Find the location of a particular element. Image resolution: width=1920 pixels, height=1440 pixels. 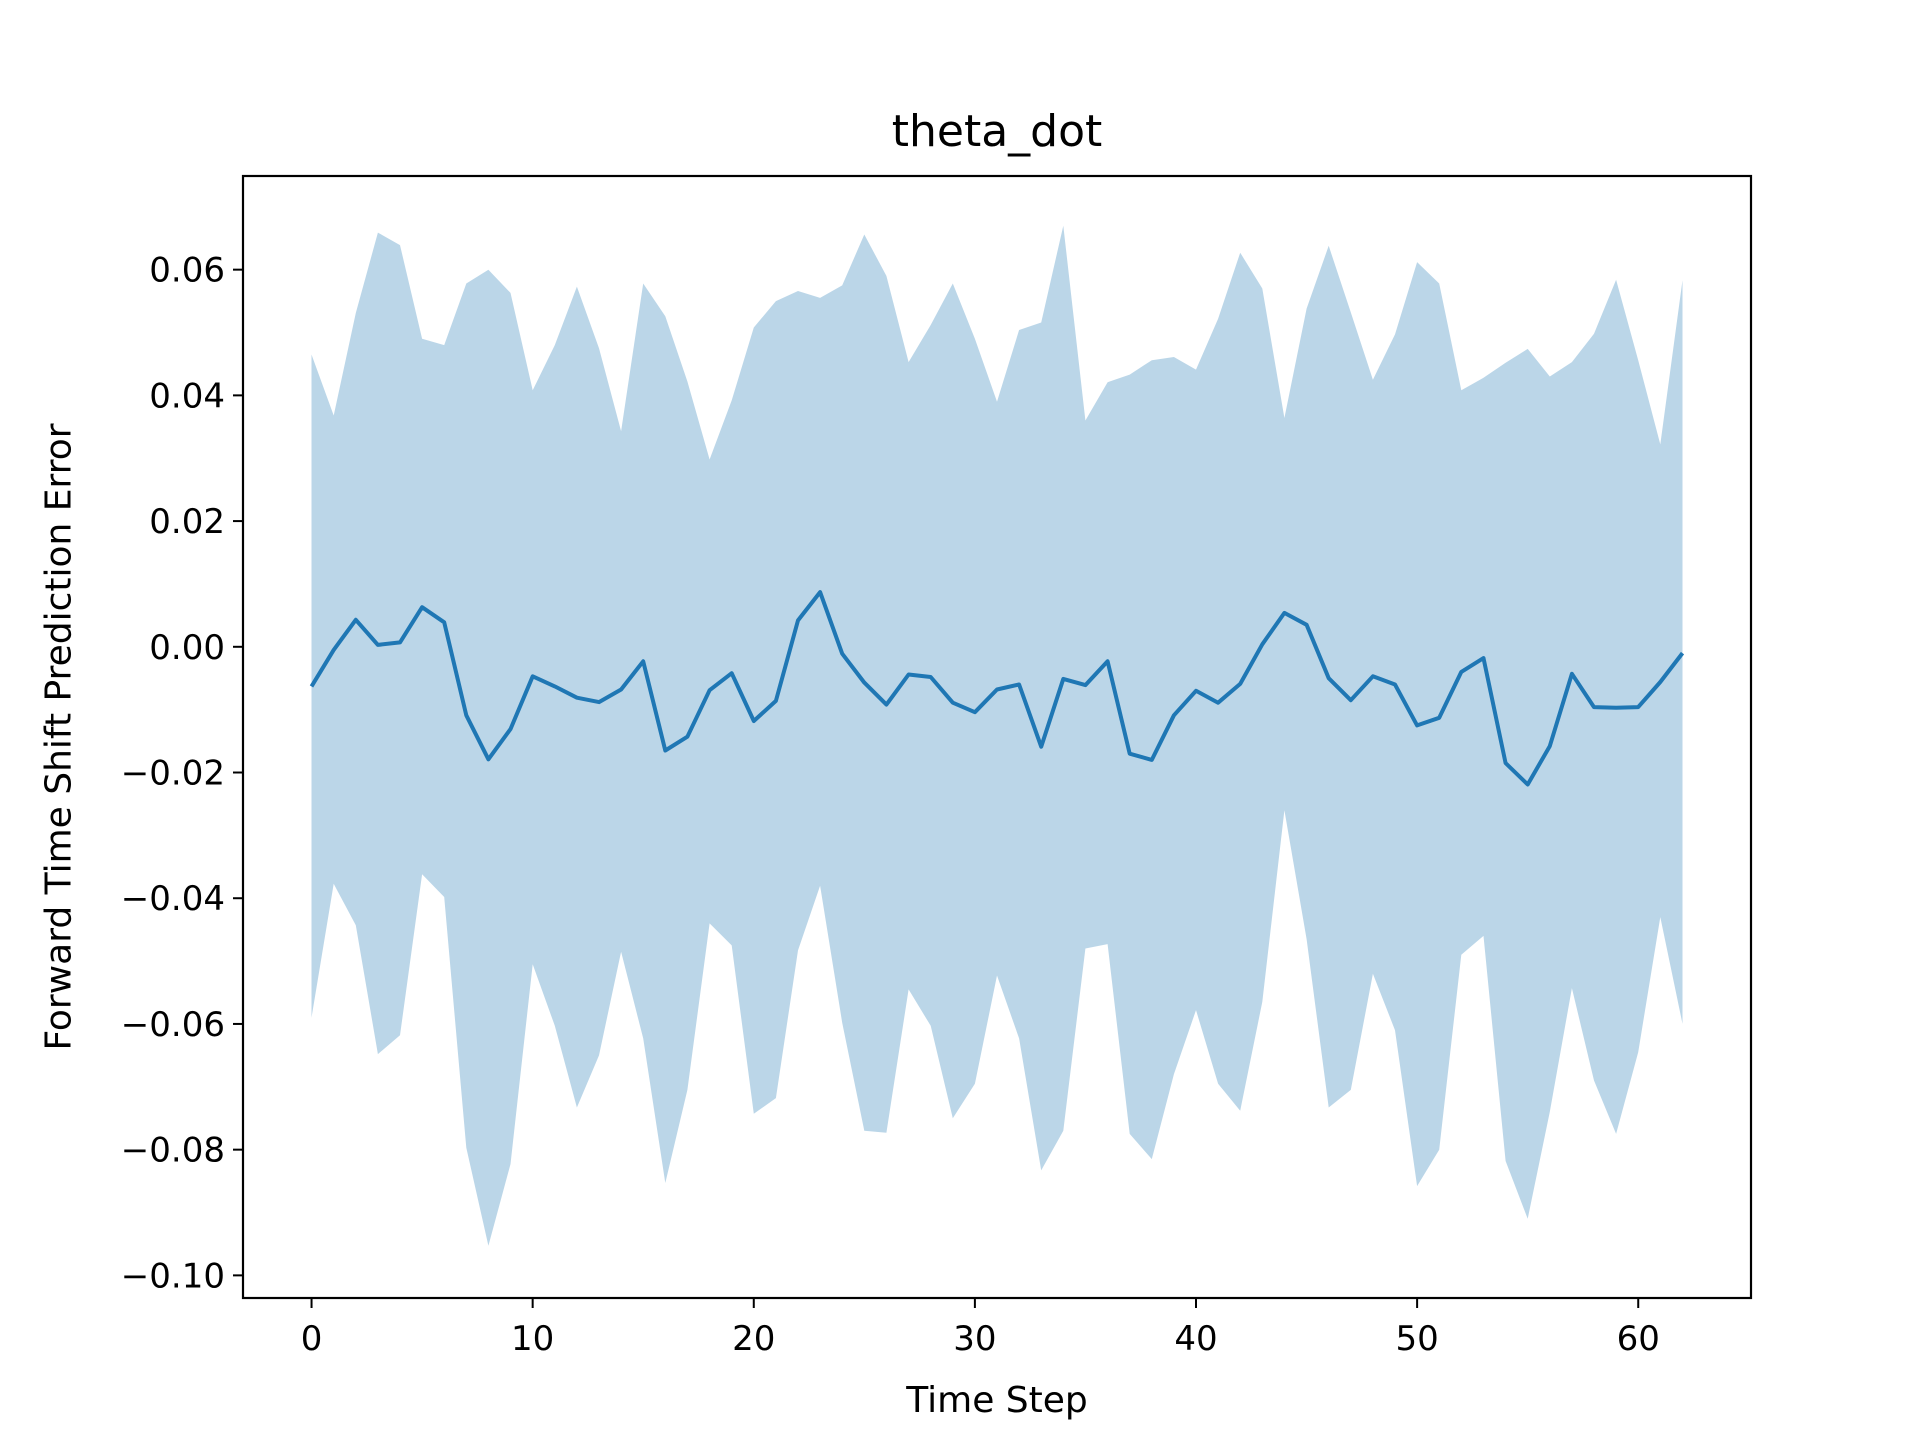

x-tick-label: 50 is located at coordinates (1416, 1339).